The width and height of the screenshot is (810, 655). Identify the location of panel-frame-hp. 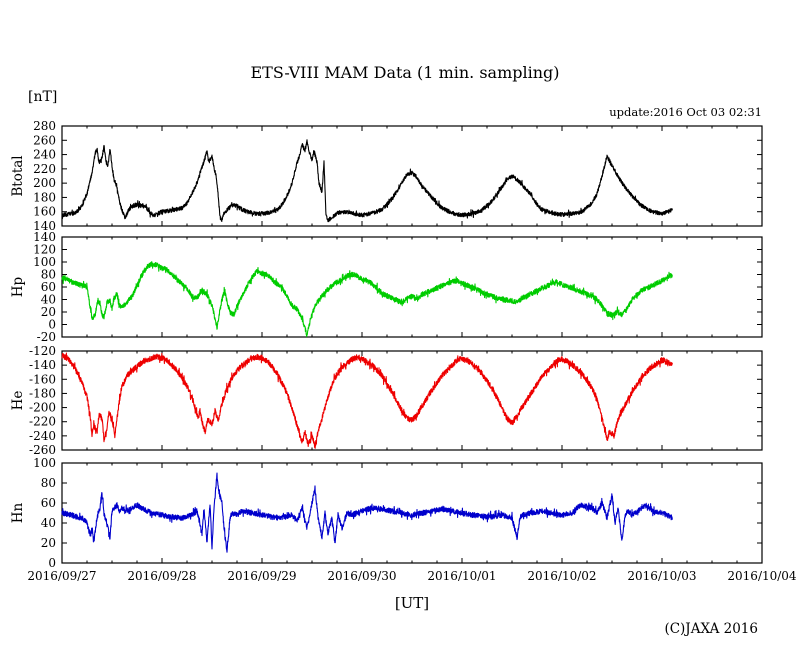
(412, 287).